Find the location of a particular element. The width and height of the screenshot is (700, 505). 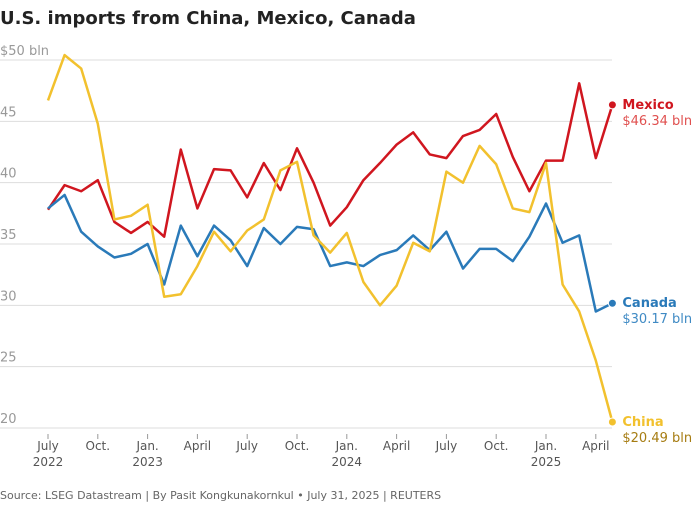

x-tick-label: Jan. 2023 is located at coordinates (147, 454).